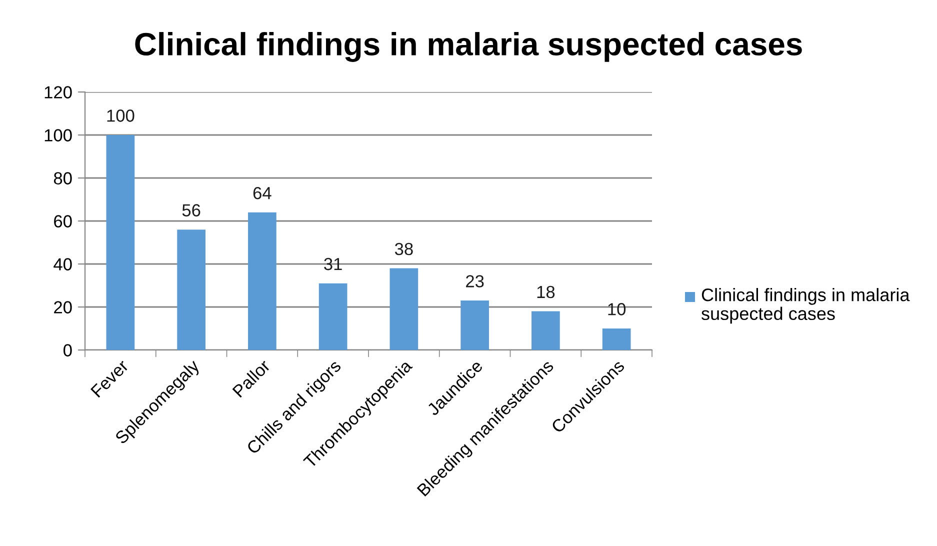 The width and height of the screenshot is (937, 546). What do you see at coordinates (63, 178) in the screenshot?
I see `y-tick-label: 80` at bounding box center [63, 178].